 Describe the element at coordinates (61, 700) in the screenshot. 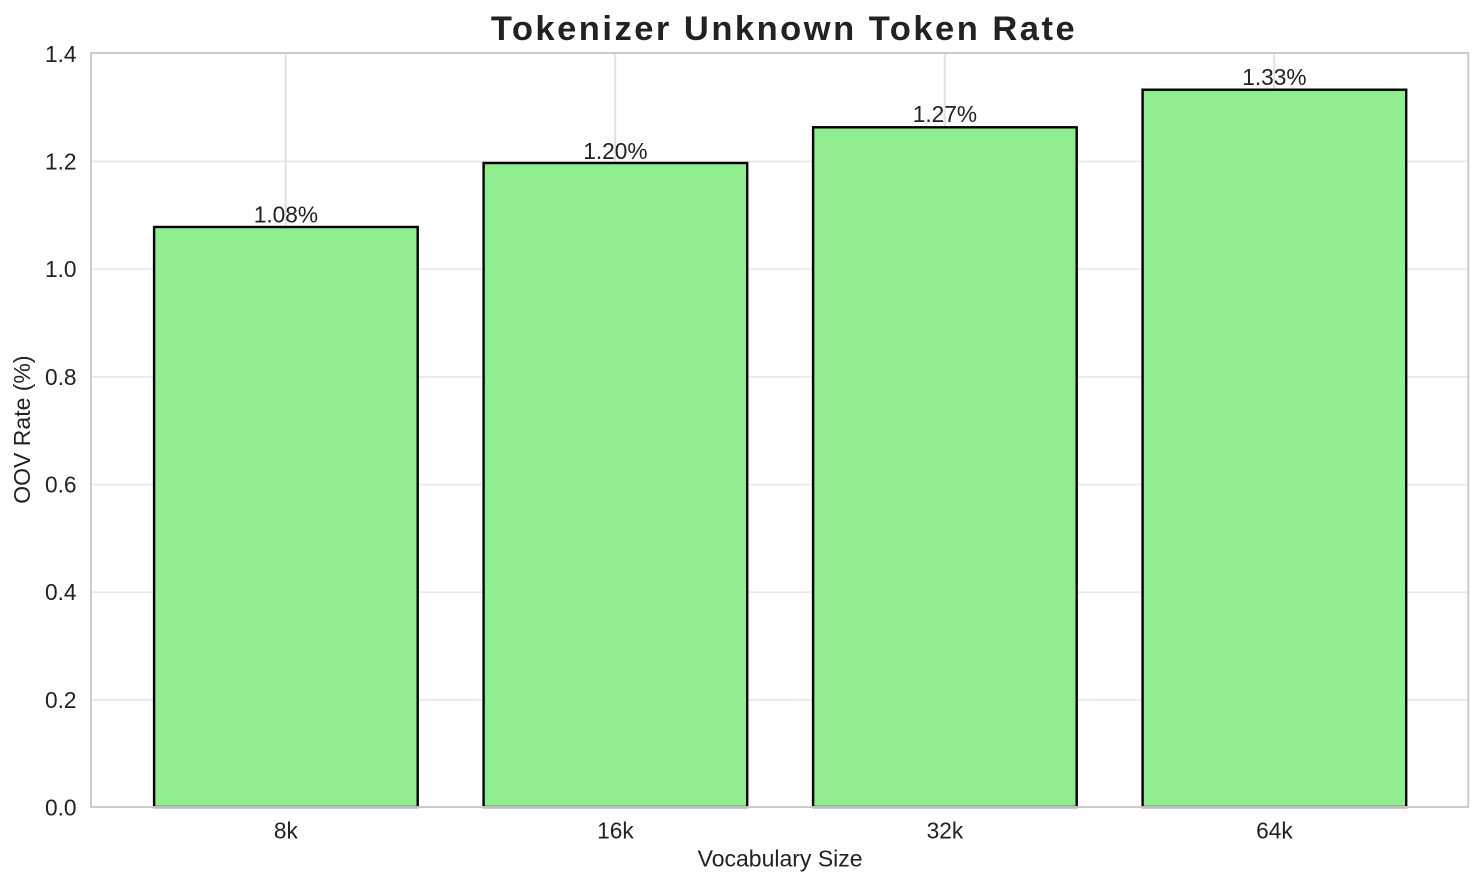

I see `svg-text: 0.2` at that location.